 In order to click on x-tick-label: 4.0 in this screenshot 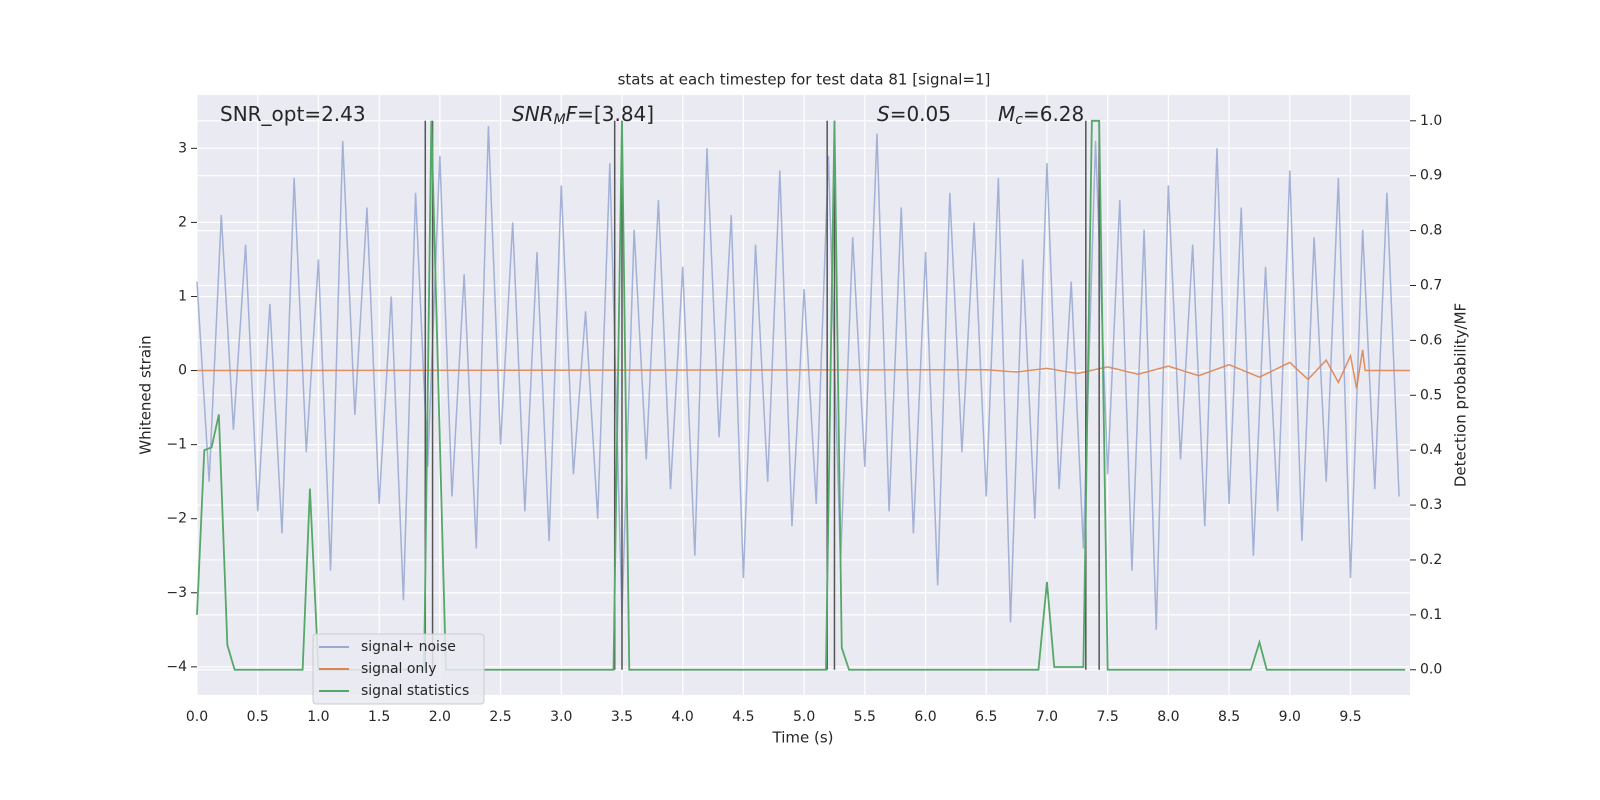, I will do `click(683, 717)`.